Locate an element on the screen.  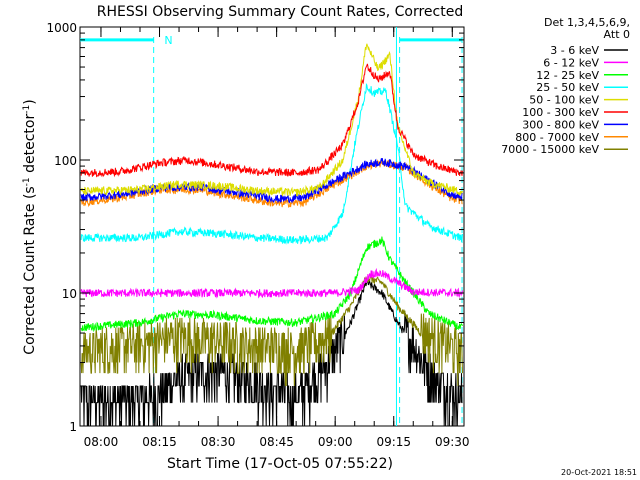
x-tick-label: 08:30 is located at coordinates (218, 442).